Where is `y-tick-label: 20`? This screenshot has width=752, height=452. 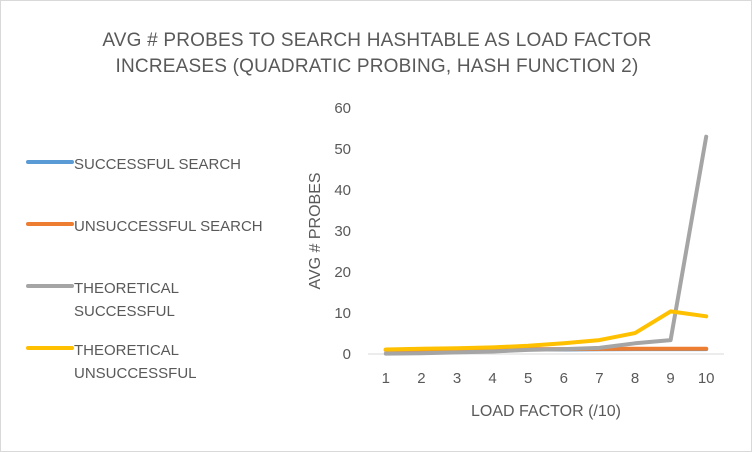 y-tick-label: 20 is located at coordinates (342, 272).